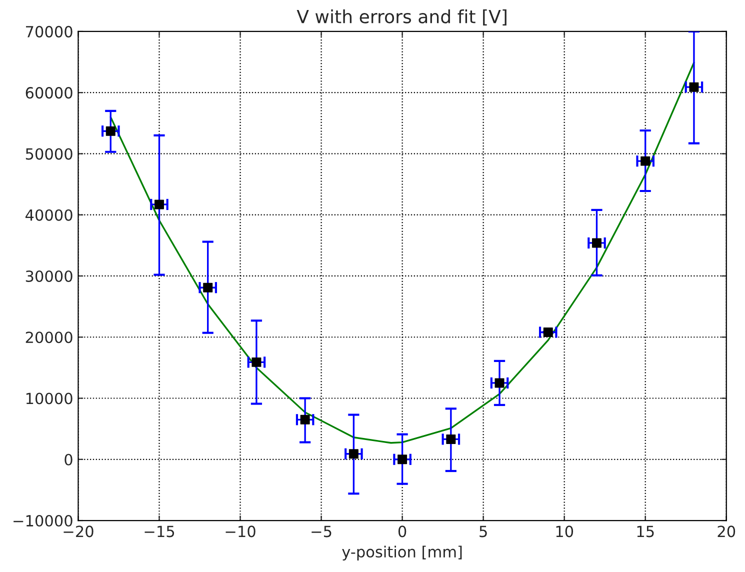  What do you see at coordinates (43, 520) in the screenshot?
I see `y-tick-label: −10000` at bounding box center [43, 520].